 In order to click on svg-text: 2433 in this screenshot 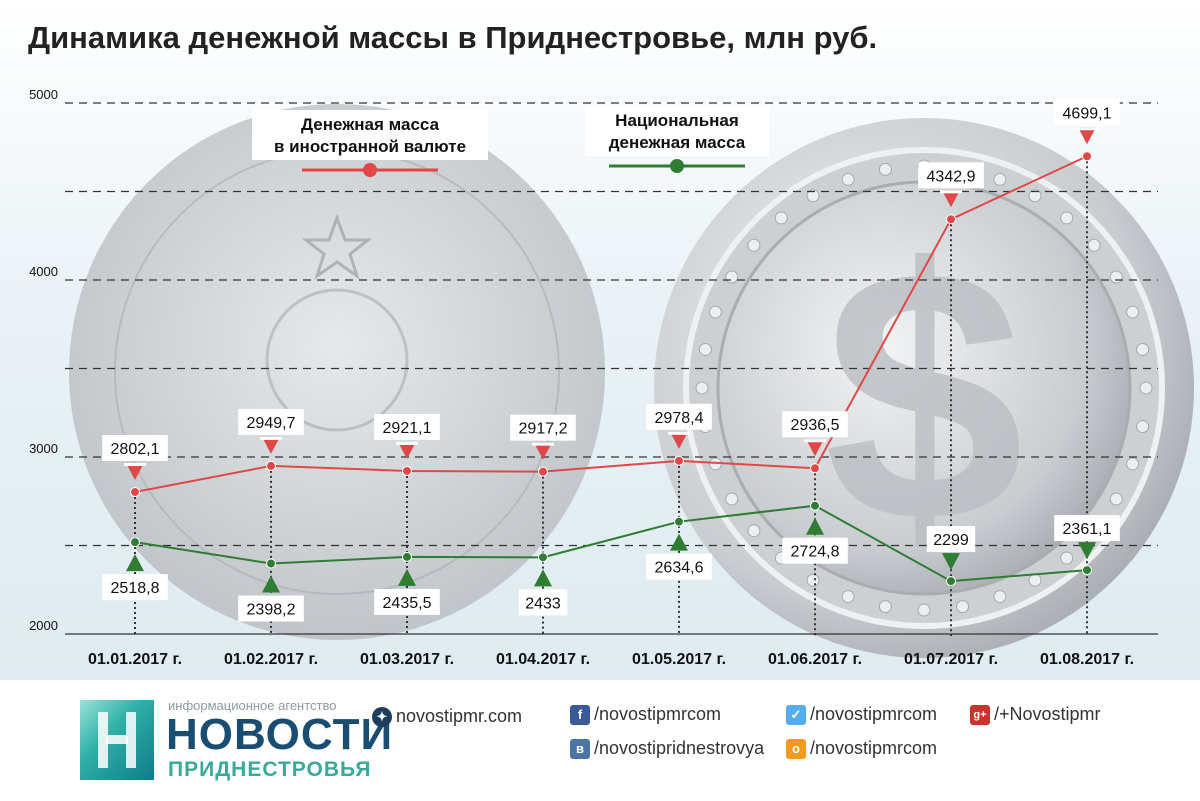, I will do `click(543, 603)`.